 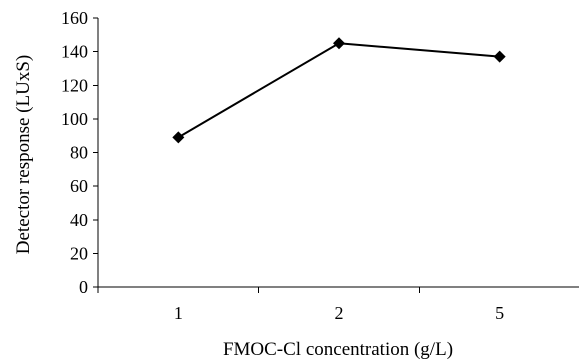 I want to click on y-tick-label: 140, so click(x=74, y=52).